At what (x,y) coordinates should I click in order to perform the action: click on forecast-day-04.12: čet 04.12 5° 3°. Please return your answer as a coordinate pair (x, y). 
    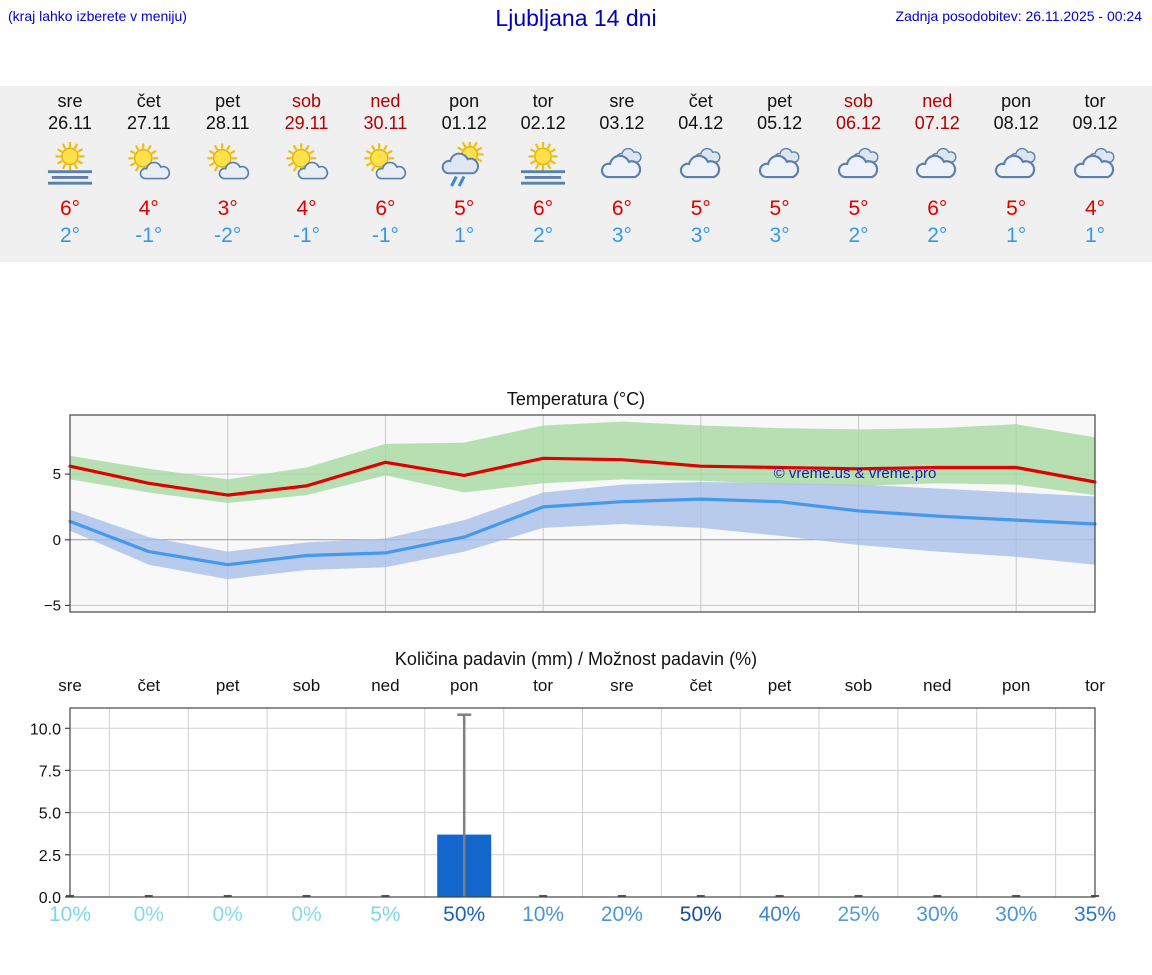
    Looking at the image, I should click on (701, 174).